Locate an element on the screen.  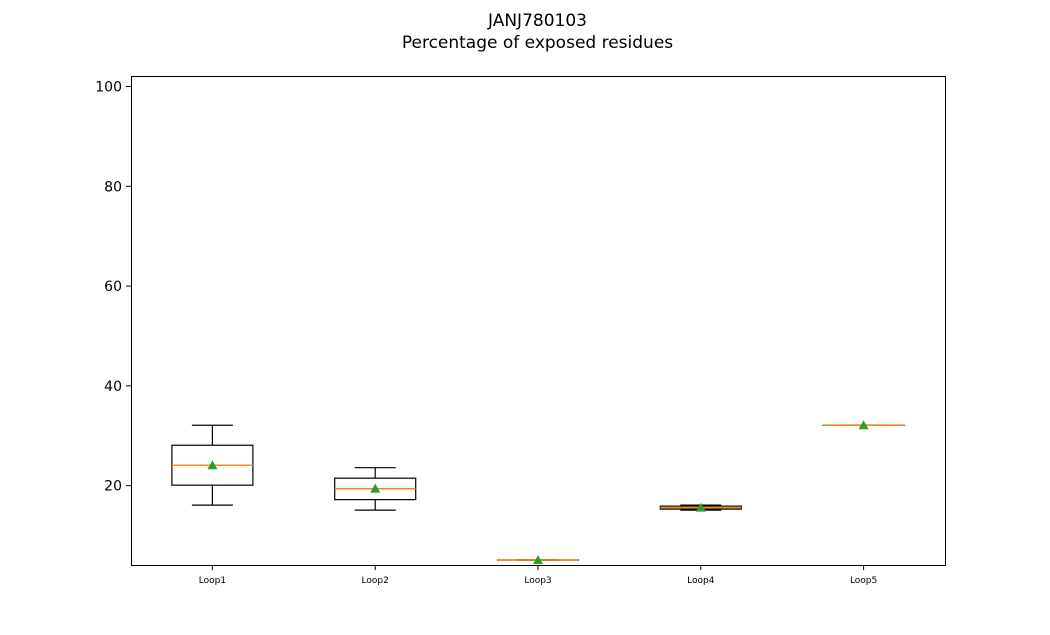
x-tick-label-loop1: Loop1 is located at coordinates (212, 581).